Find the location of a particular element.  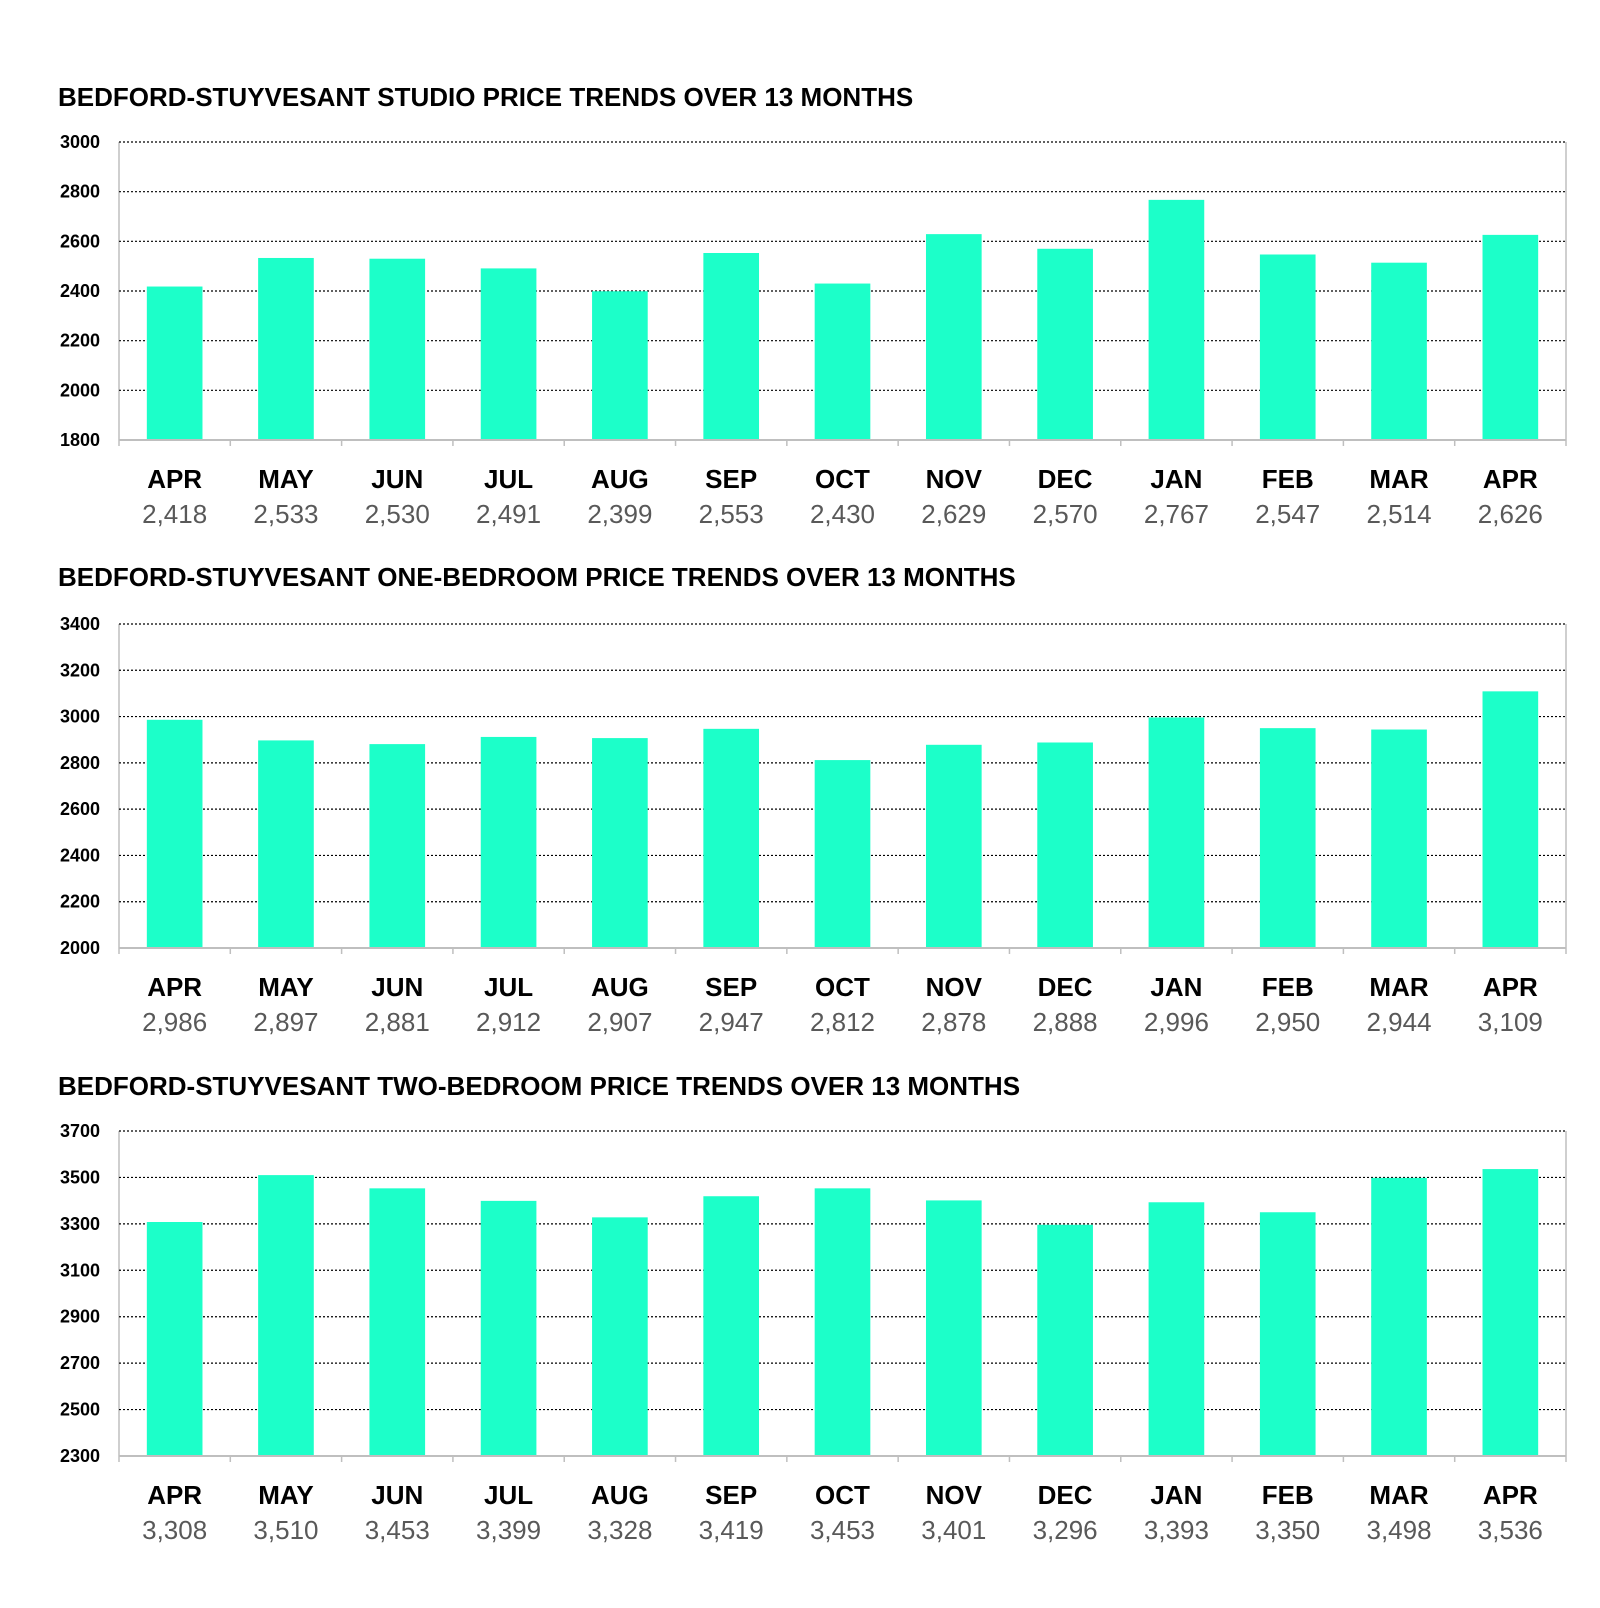

data-value-label: 3,536 is located at coordinates (1510, 1530).